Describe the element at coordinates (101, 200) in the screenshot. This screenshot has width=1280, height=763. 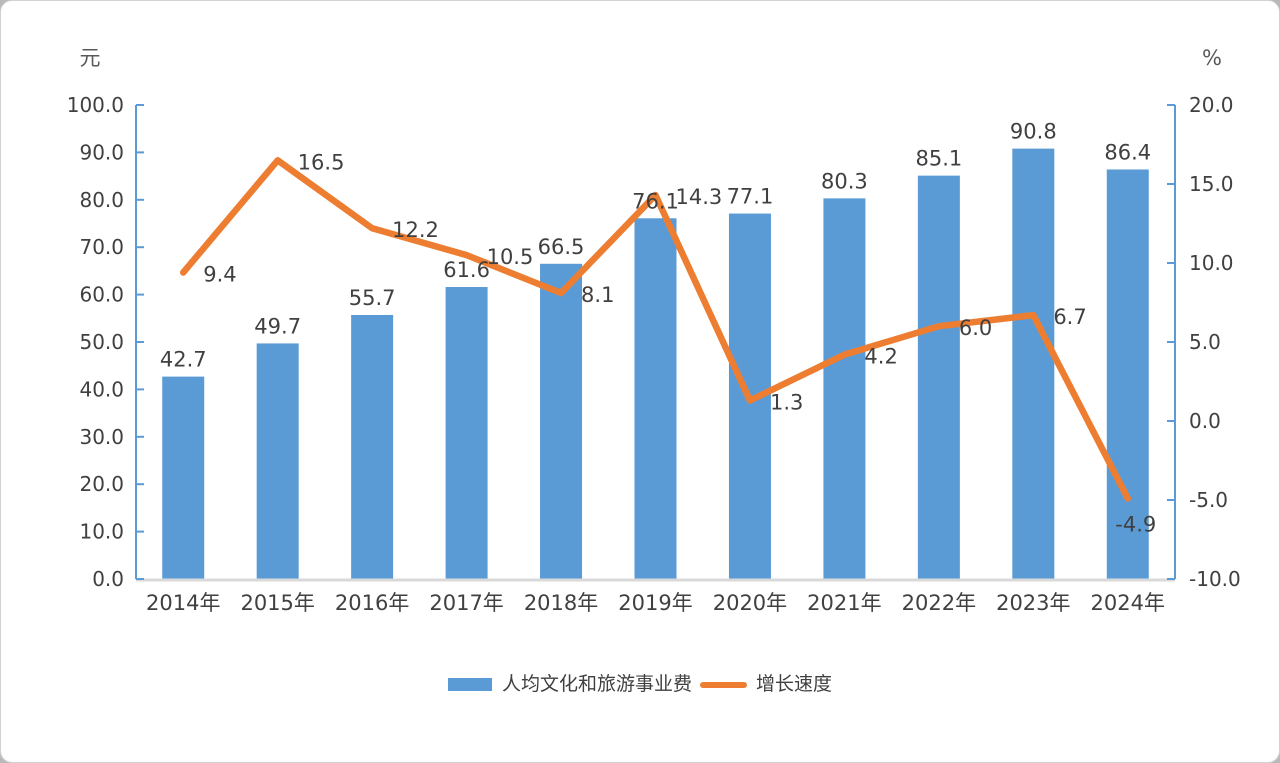
I see `left-tick-label: 80.0` at that location.